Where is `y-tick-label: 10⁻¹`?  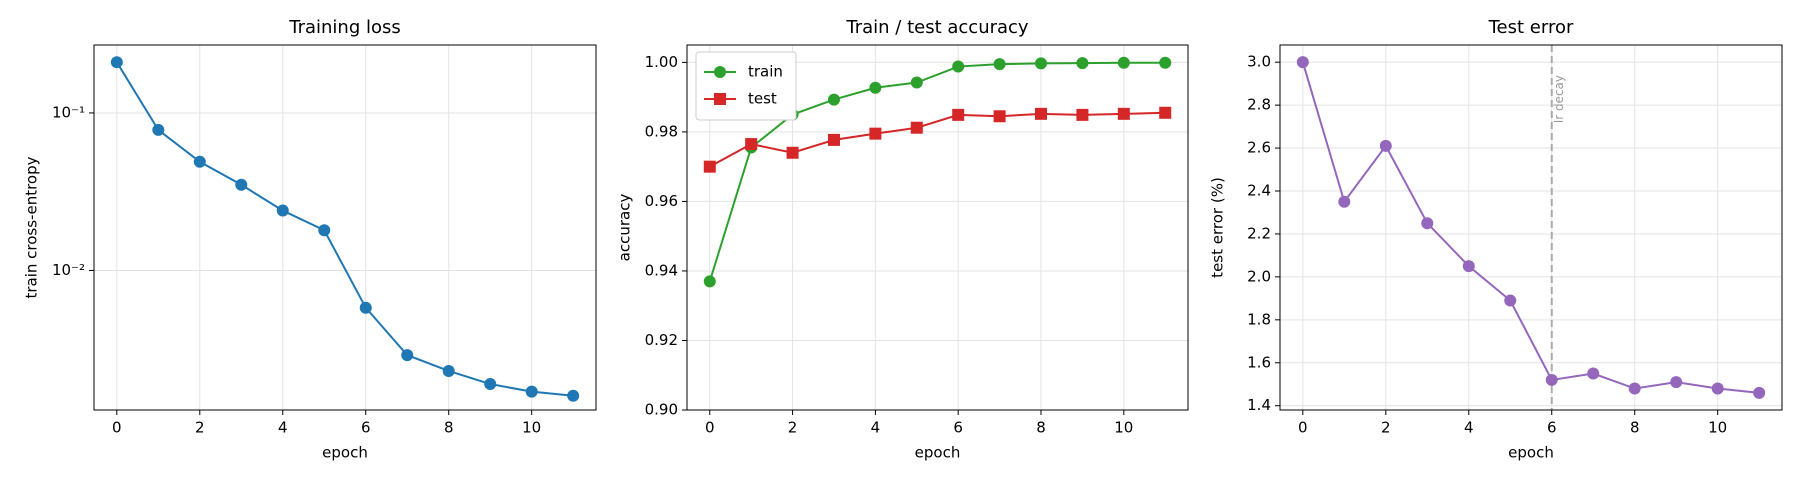
y-tick-label: 10⁻¹ is located at coordinates (68, 112).